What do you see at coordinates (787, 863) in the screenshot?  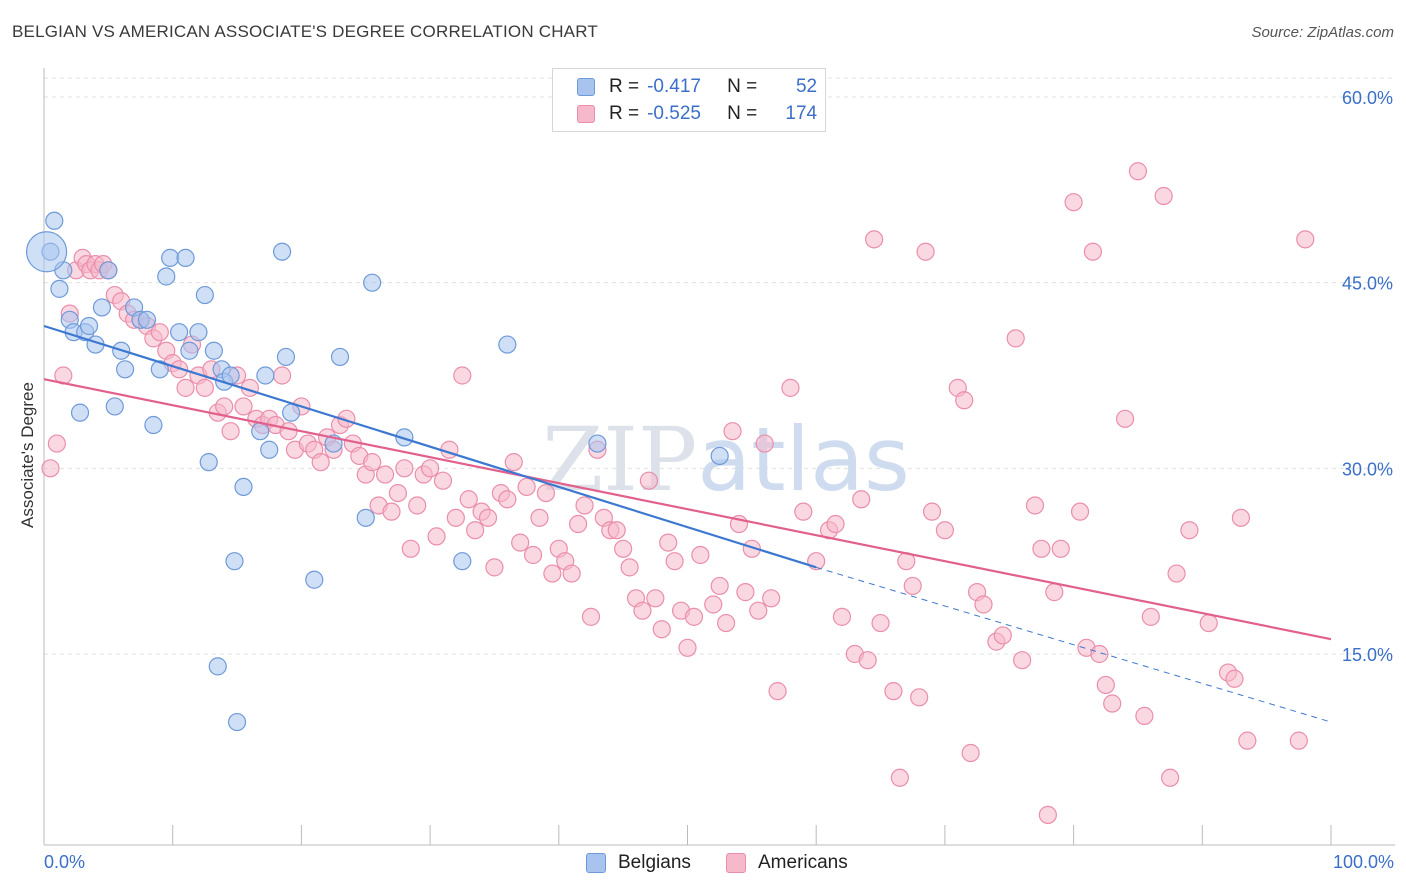 I see `legend-item-americans: Americans` at bounding box center [787, 863].